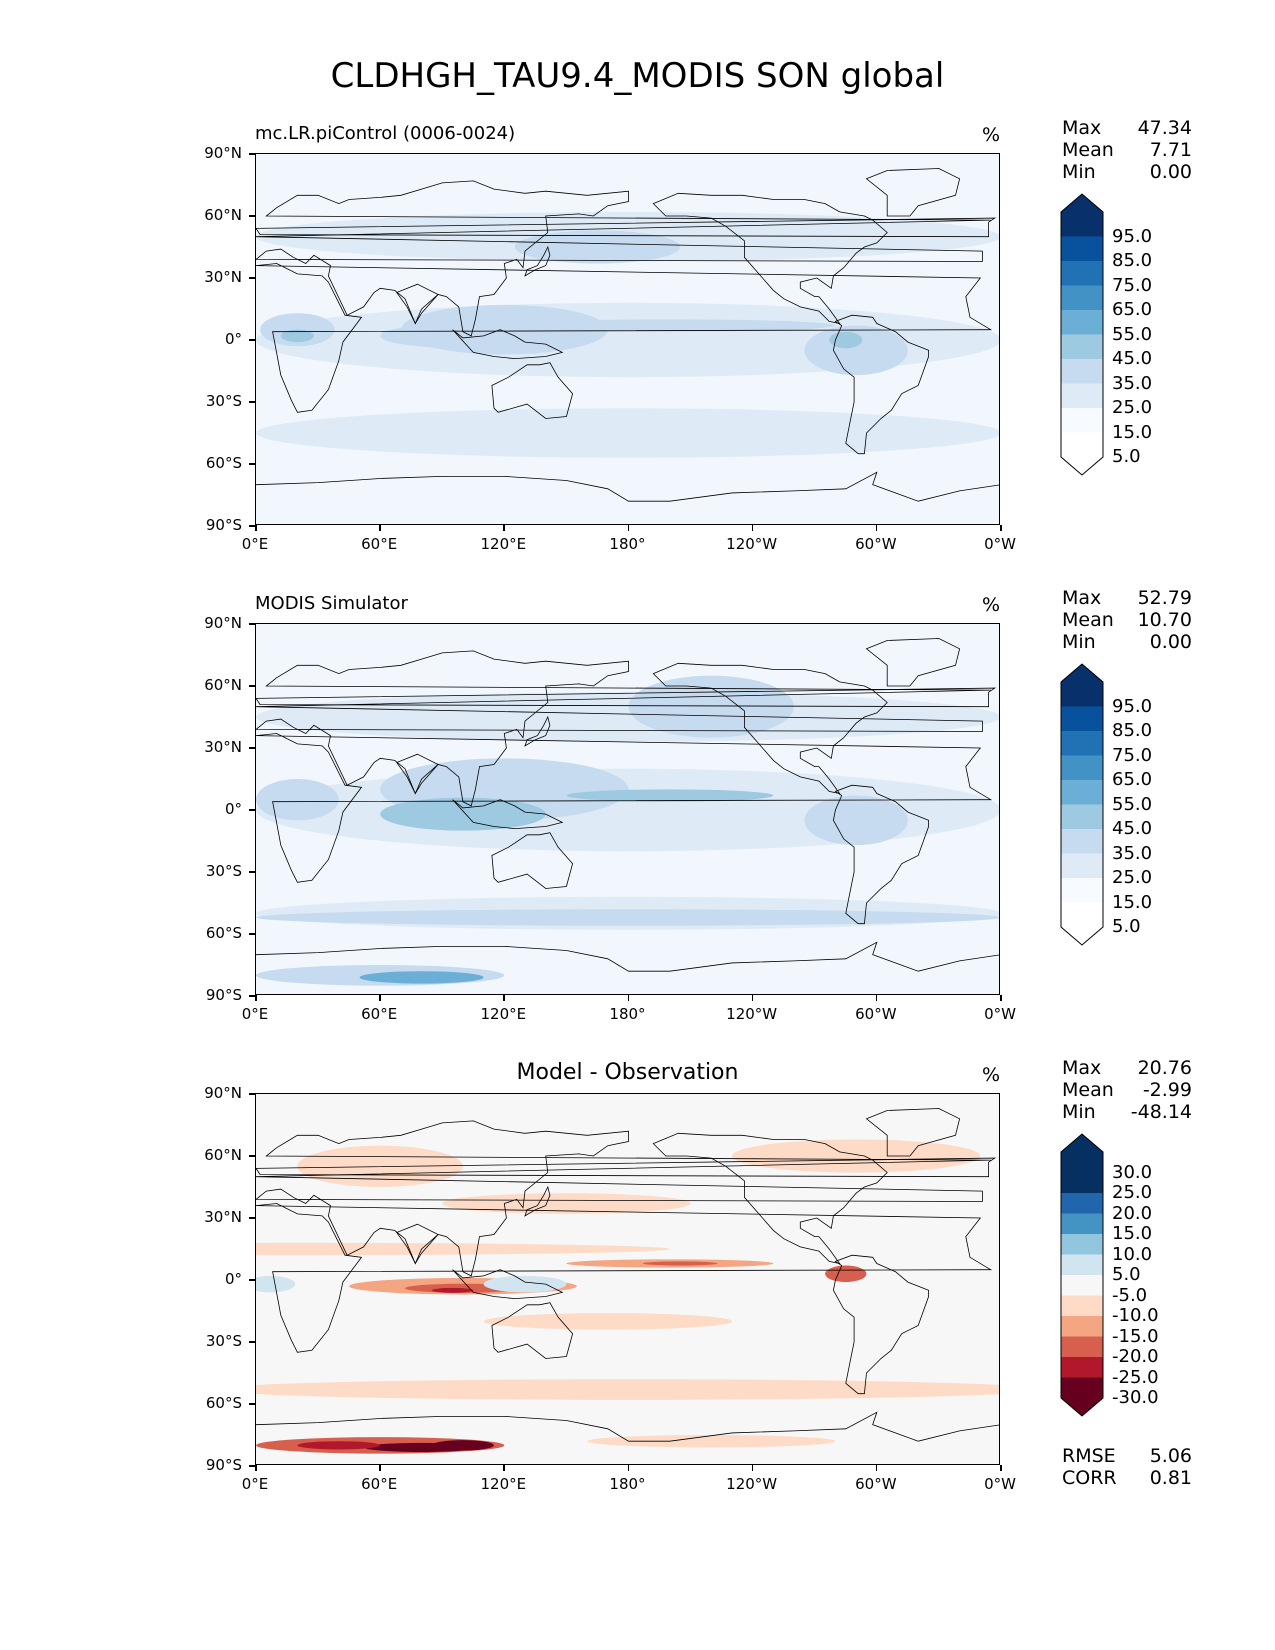 This screenshot has height=1650, width=1275. What do you see at coordinates (223, 747) in the screenshot?
I see `lat-tick-label: 30°N` at bounding box center [223, 747].